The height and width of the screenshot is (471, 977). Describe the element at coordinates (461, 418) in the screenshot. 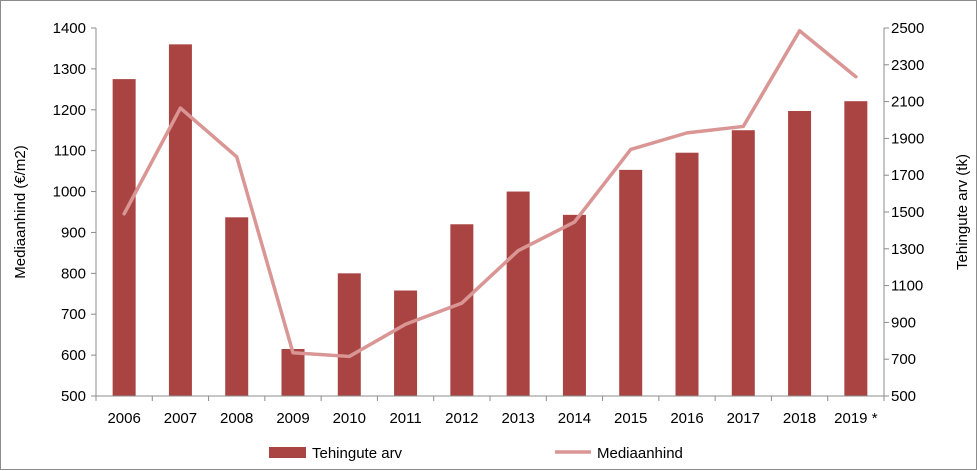

I see `x-tick-label: 2012` at that location.